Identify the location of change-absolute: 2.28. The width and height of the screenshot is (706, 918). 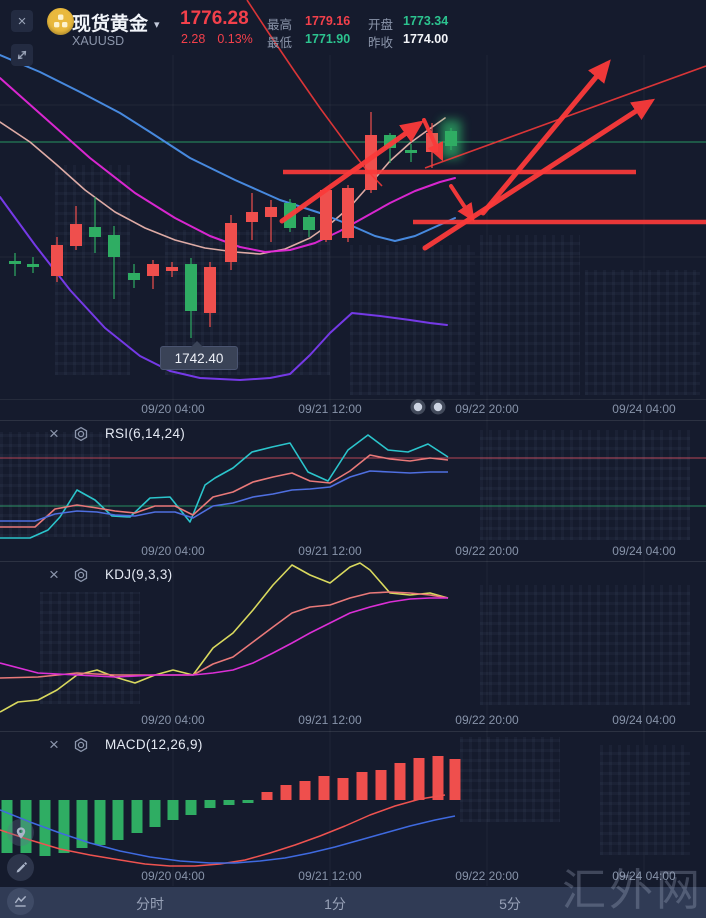
(193, 39).